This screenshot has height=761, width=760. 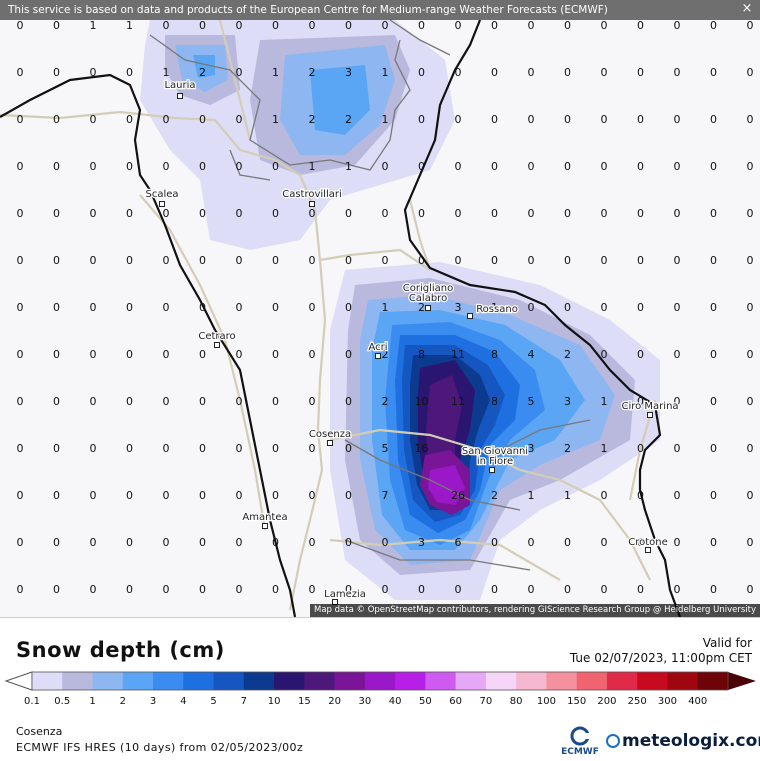 I want to click on grid-value: 11, so click(x=458, y=401).